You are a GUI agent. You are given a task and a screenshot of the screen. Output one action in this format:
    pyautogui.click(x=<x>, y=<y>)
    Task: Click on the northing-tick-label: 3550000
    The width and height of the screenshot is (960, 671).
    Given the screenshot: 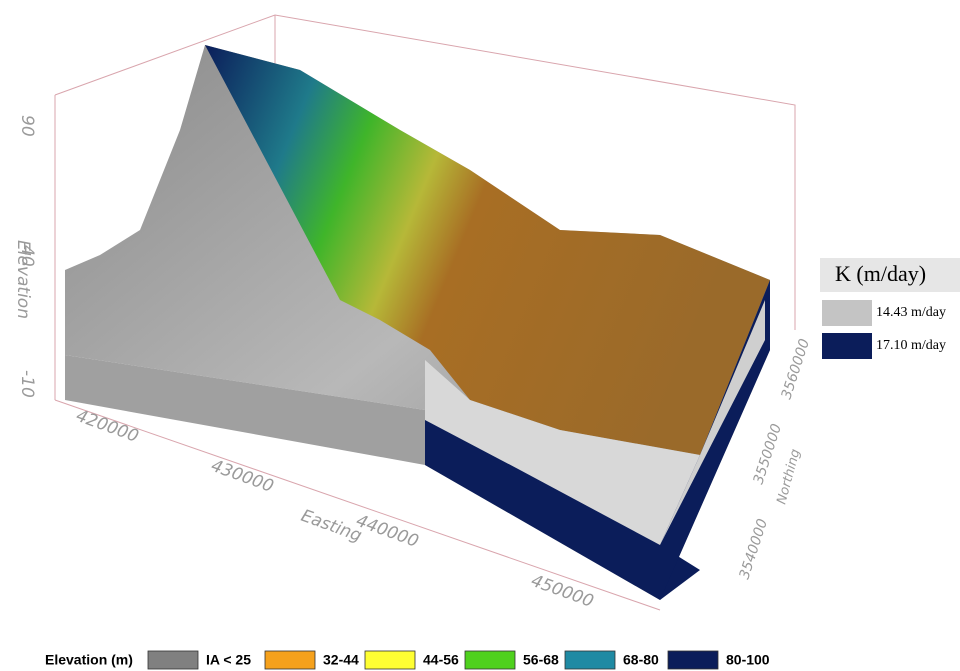 What is the action you would take?
    pyautogui.click(x=768, y=454)
    